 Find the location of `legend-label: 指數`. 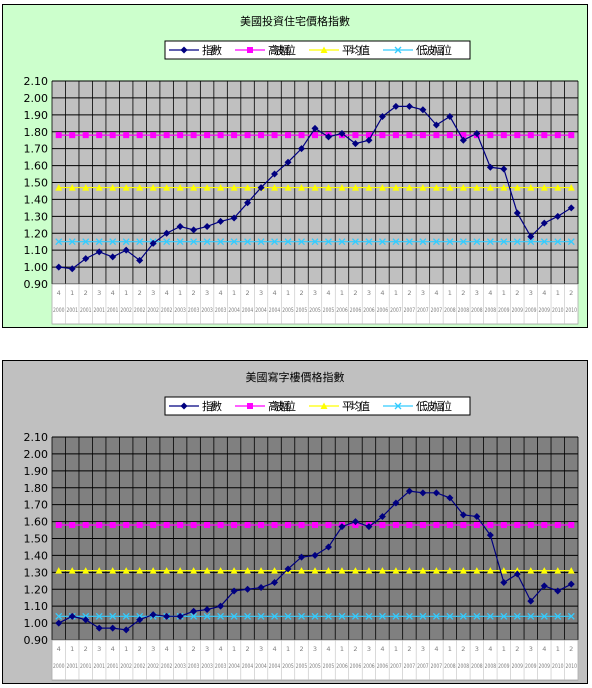

legend-label: 指數 is located at coordinates (212, 50).